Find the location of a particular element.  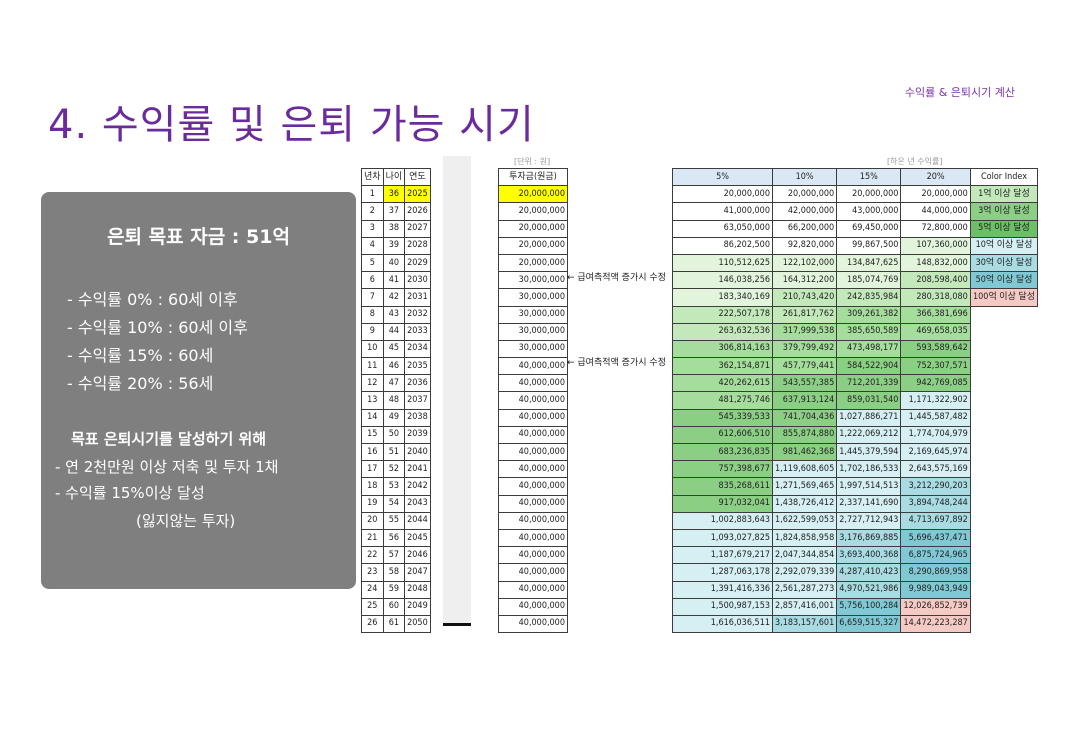

table-cell: 11 is located at coordinates (372, 366).